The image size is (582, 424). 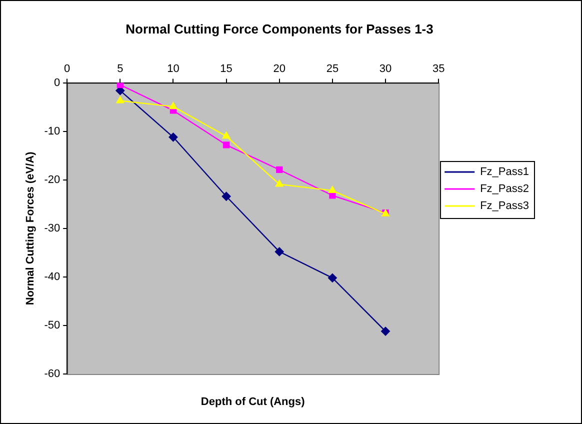 What do you see at coordinates (173, 69) in the screenshot?
I see `x-tick-label: 10` at bounding box center [173, 69].